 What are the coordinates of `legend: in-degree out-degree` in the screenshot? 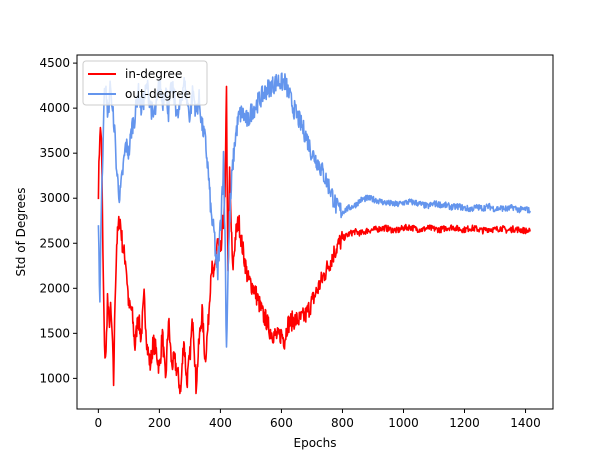 It's located at (145, 83).